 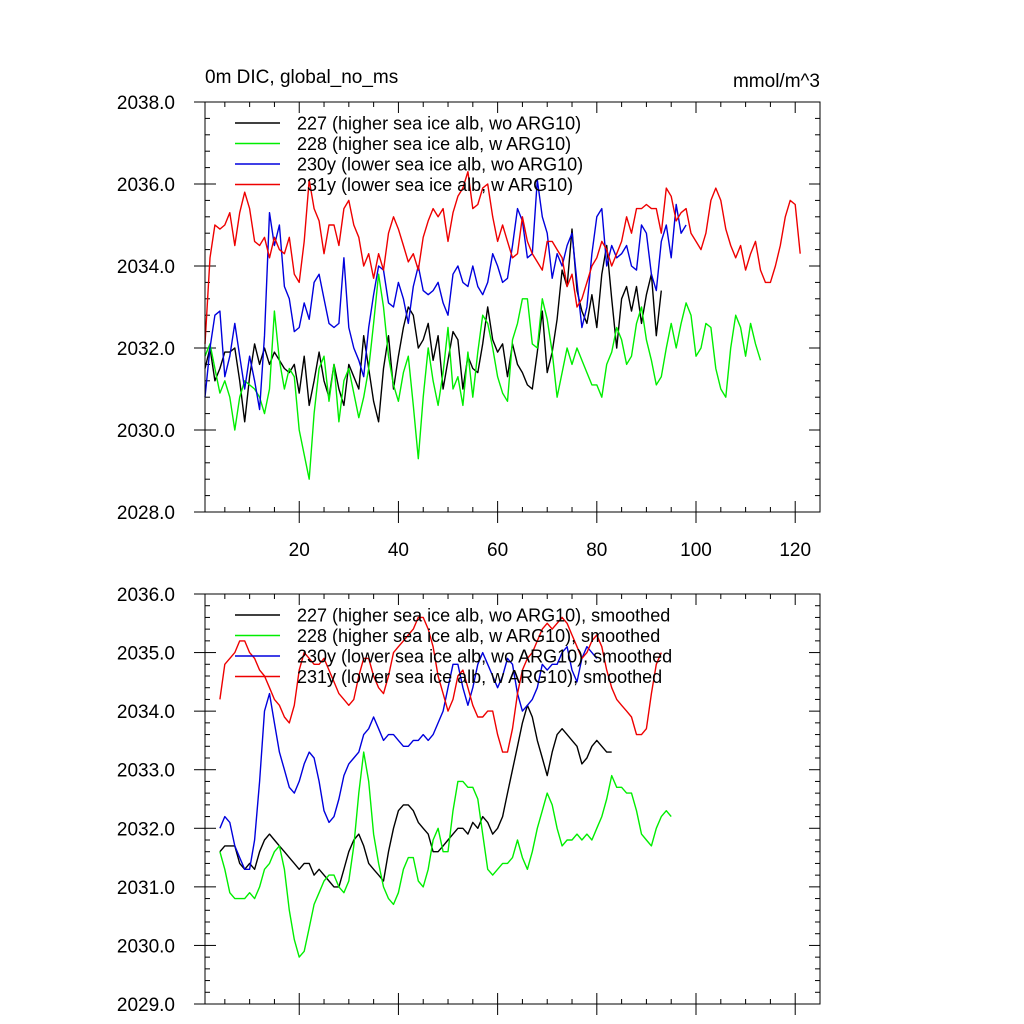 I want to click on legend-label-2: 230y (lower sea ice alb, wo ARG10), so click(x=440, y=165).